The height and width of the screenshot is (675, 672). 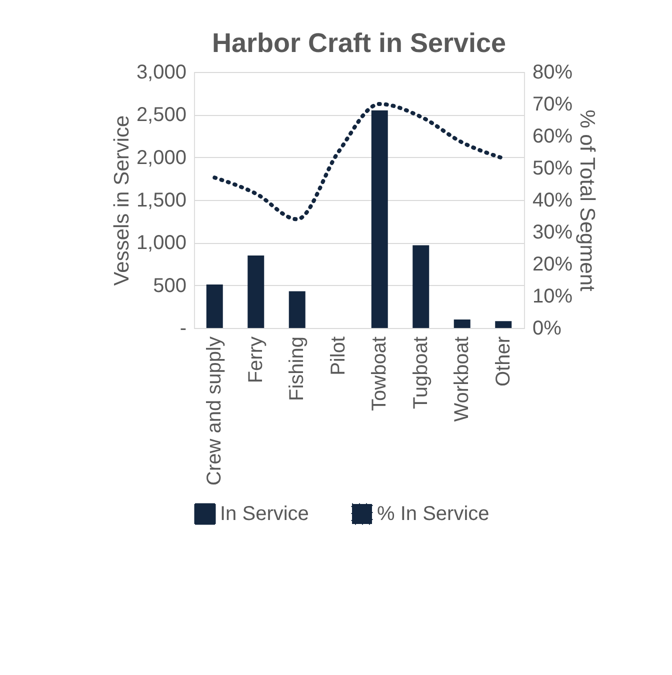 I want to click on y2-tick-label: 10%, so click(x=552, y=297).